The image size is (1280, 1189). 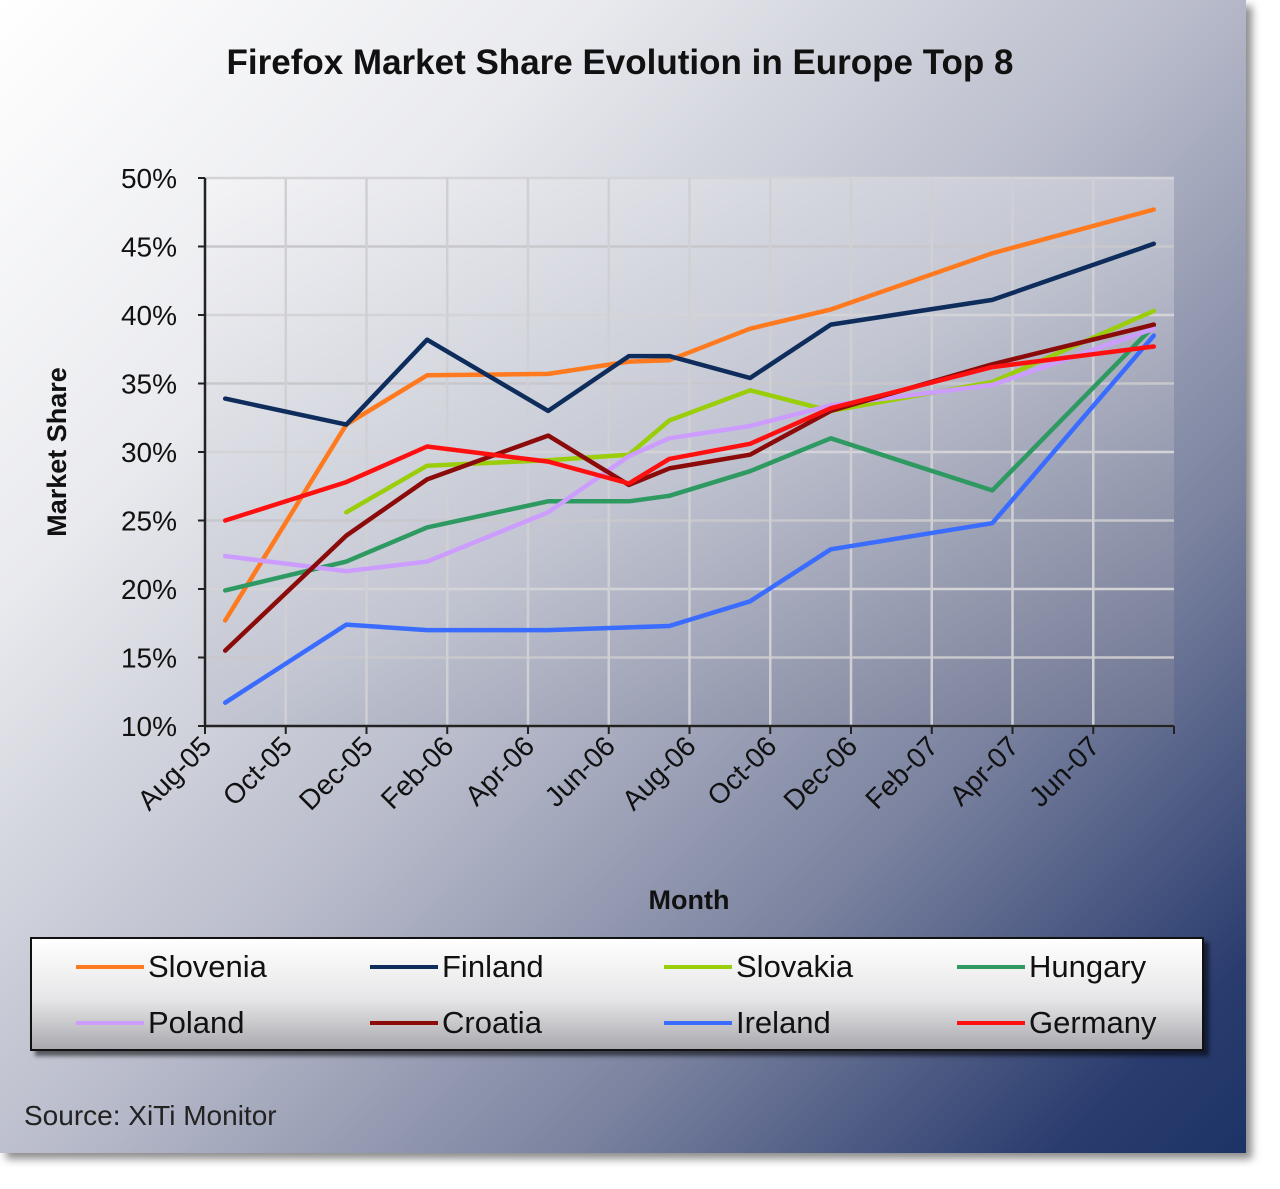 I want to click on y-tick-label: 35%, so click(x=149, y=384).